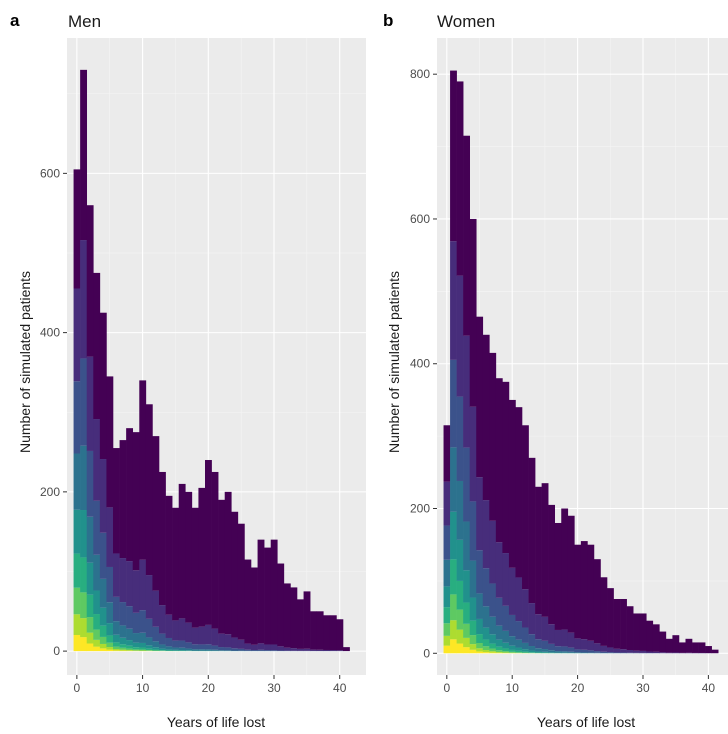 This screenshot has height=734, width=728. What do you see at coordinates (394, 362) in the screenshot?
I see `ylabel-women: Number of simulated patients` at bounding box center [394, 362].